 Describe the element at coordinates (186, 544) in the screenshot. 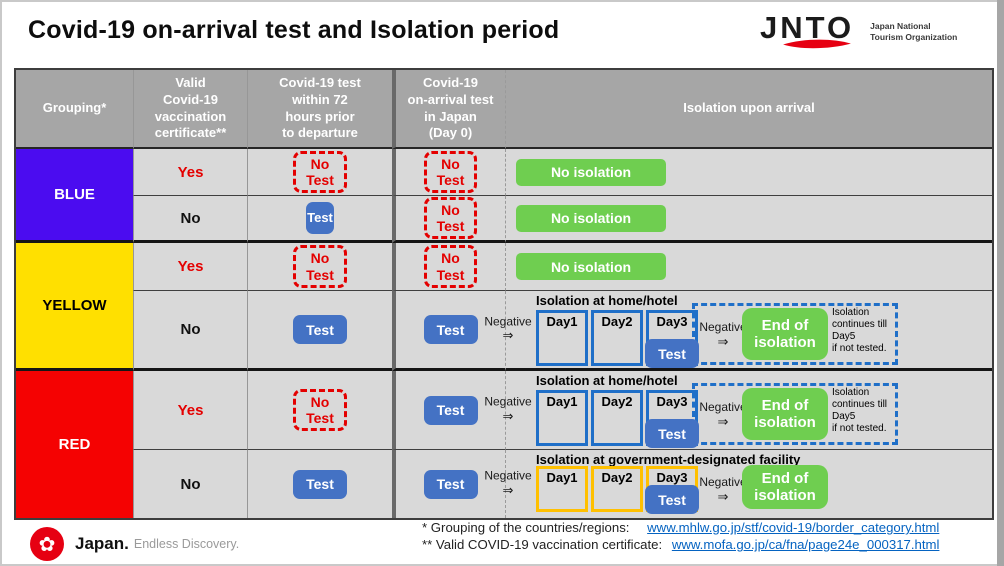

I see `japan-logo-tagline: Endless Discovery.` at that location.